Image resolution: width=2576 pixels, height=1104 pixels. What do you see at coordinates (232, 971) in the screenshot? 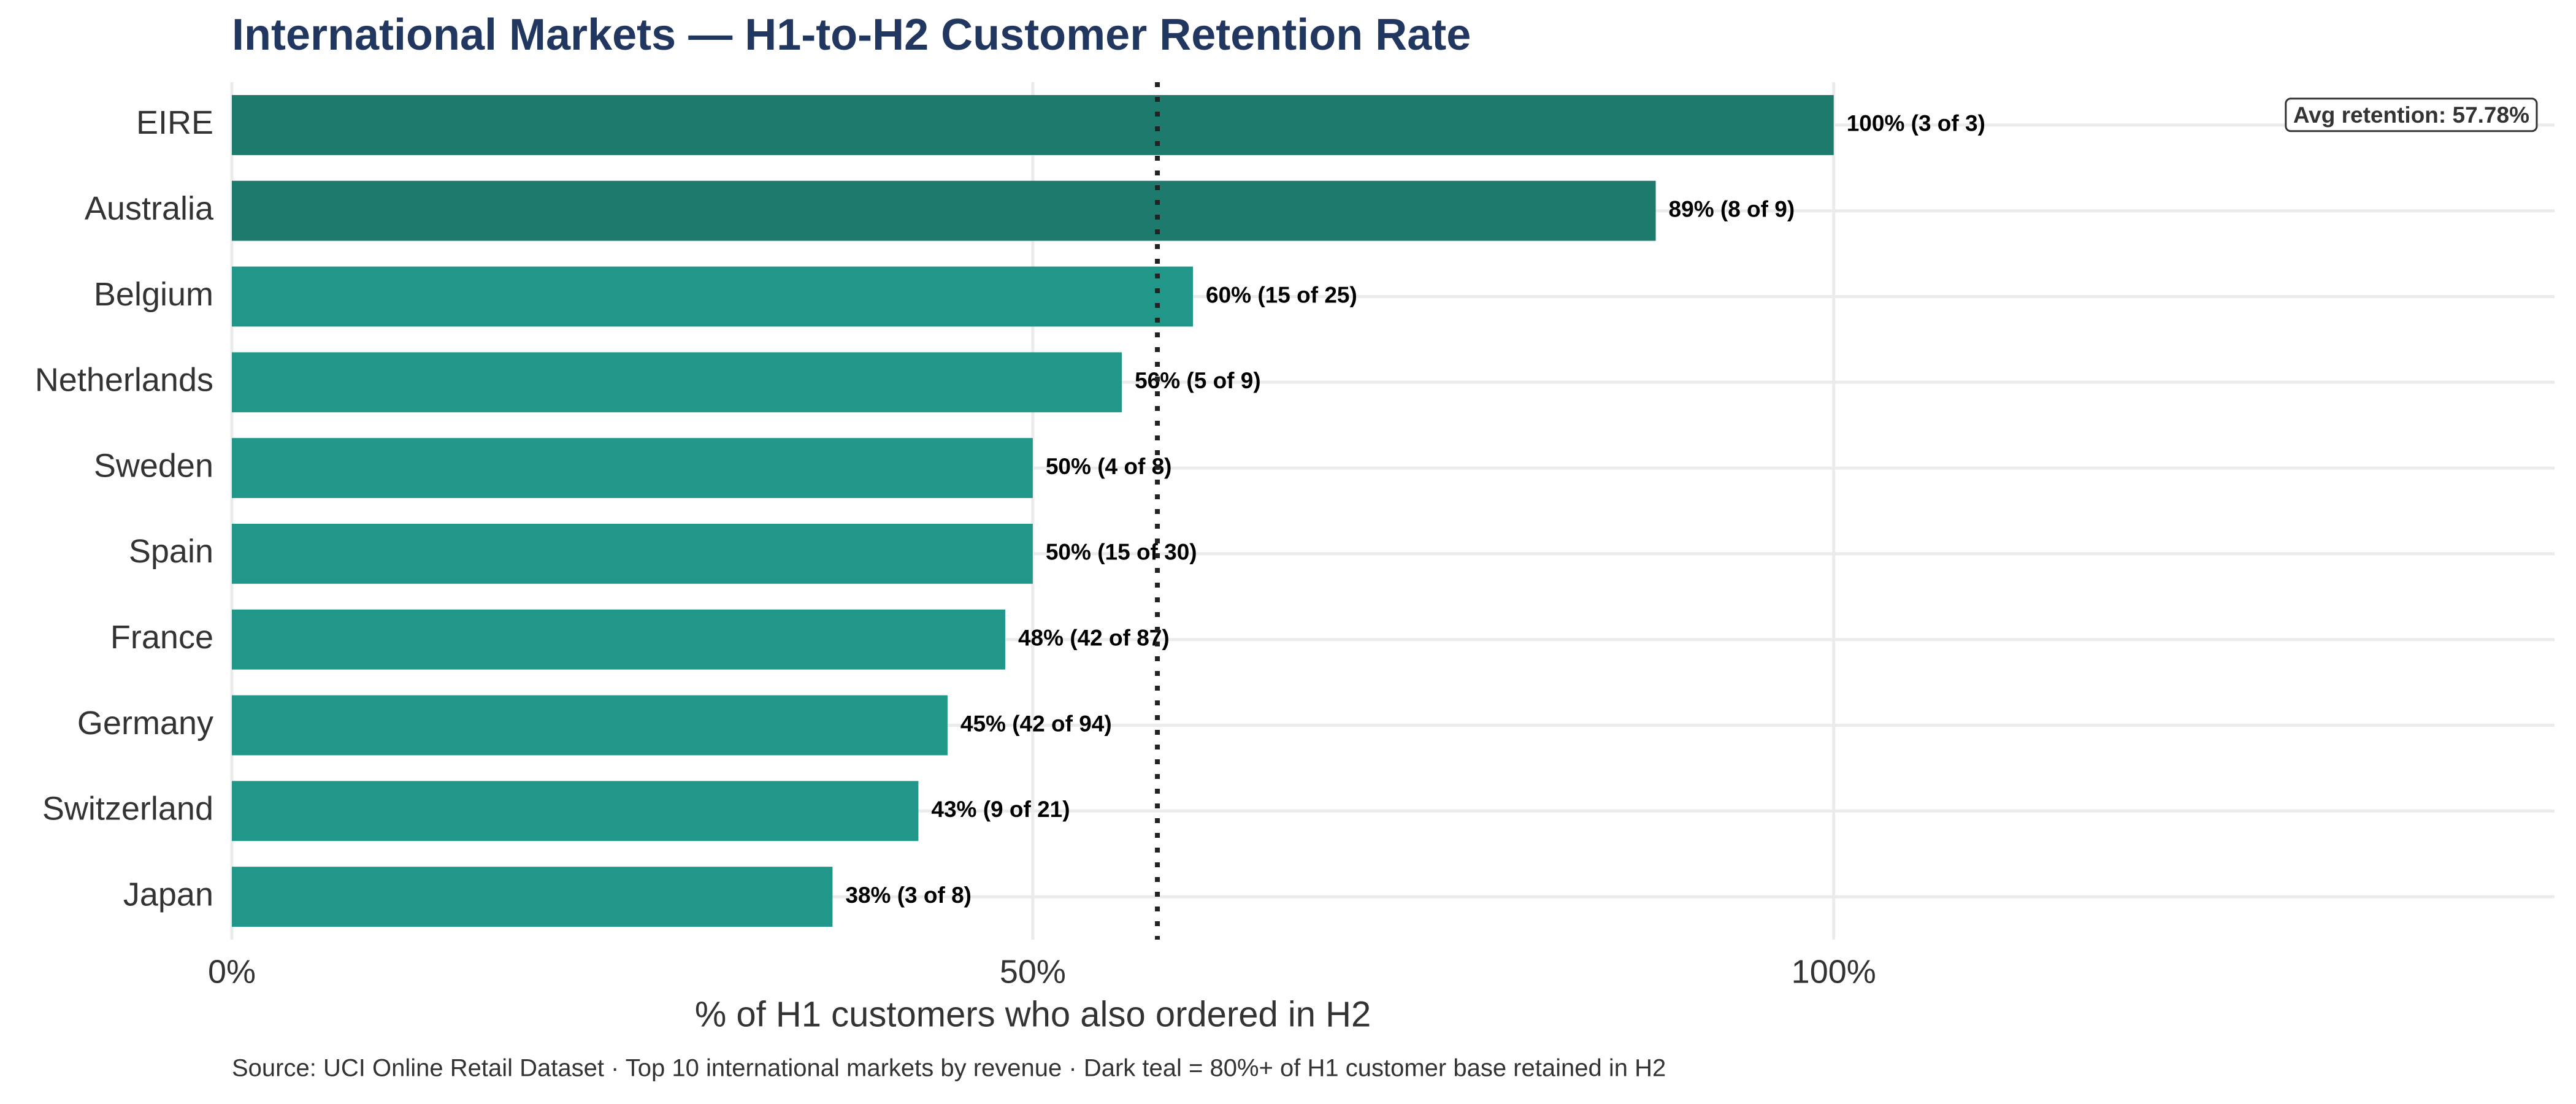
I see `x-tick-label: 0%` at bounding box center [232, 971].